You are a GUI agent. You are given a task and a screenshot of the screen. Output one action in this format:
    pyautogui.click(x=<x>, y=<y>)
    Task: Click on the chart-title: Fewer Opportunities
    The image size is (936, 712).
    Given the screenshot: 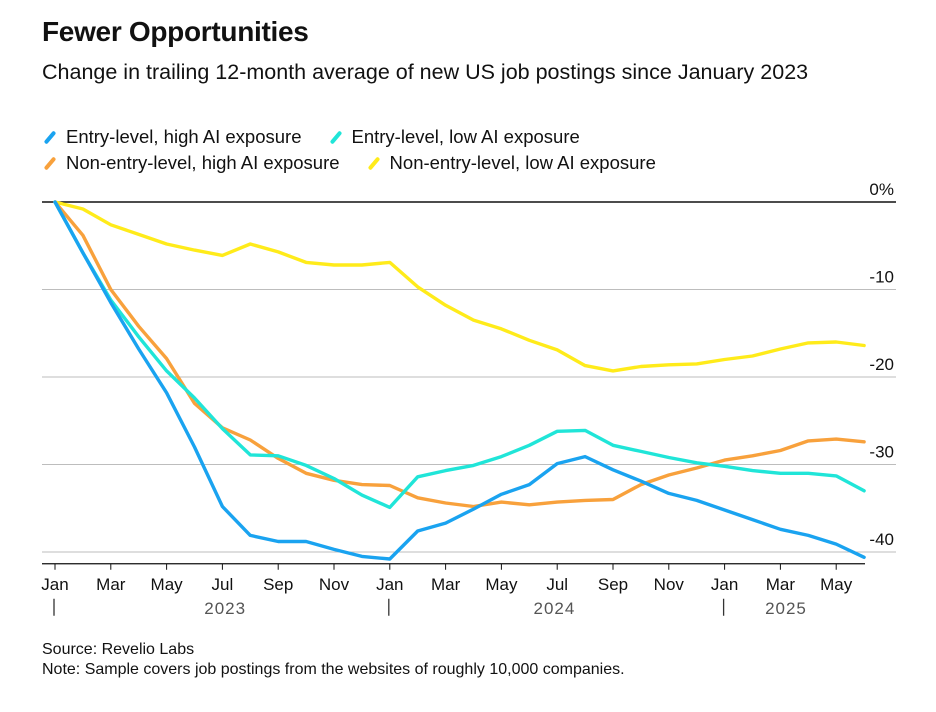 What is the action you would take?
    pyautogui.click(x=175, y=31)
    